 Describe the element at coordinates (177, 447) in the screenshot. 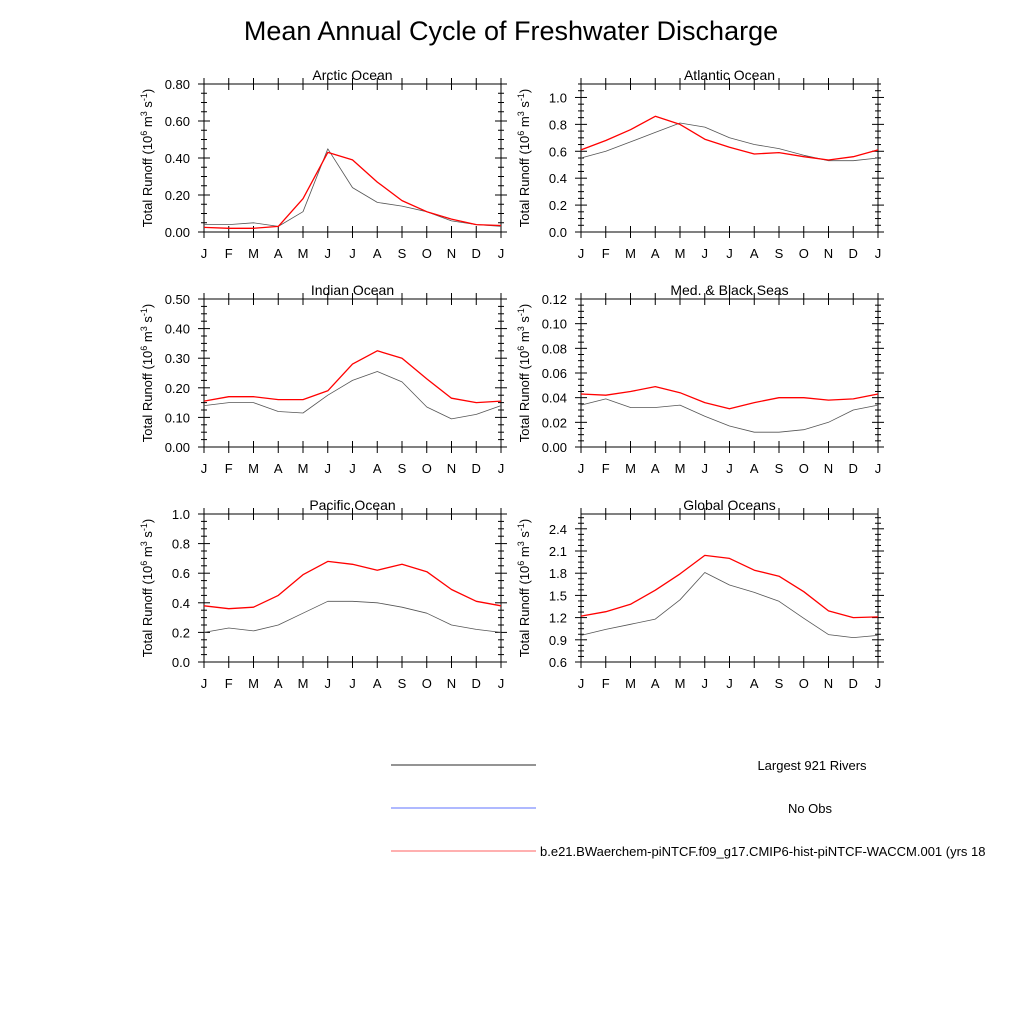

I see `y-tick-label: 0.00` at that location.